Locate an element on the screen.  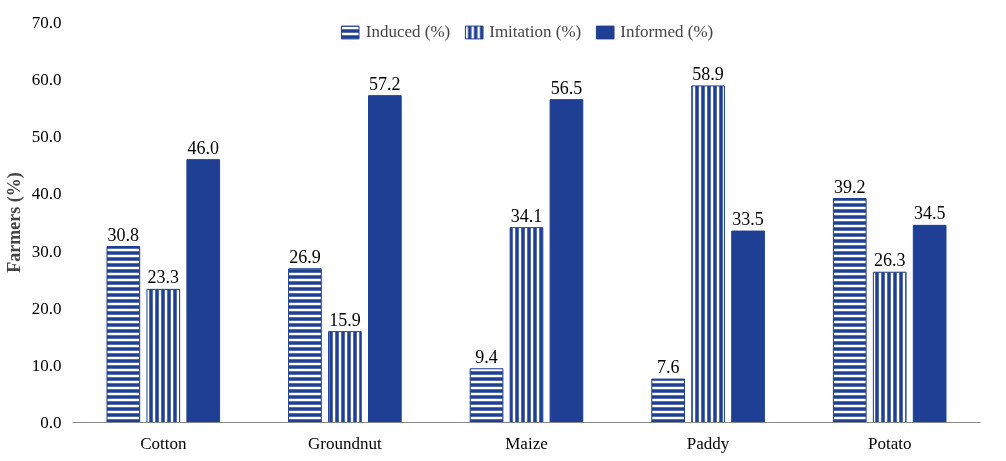
data-label: 23.3 is located at coordinates (163, 277).